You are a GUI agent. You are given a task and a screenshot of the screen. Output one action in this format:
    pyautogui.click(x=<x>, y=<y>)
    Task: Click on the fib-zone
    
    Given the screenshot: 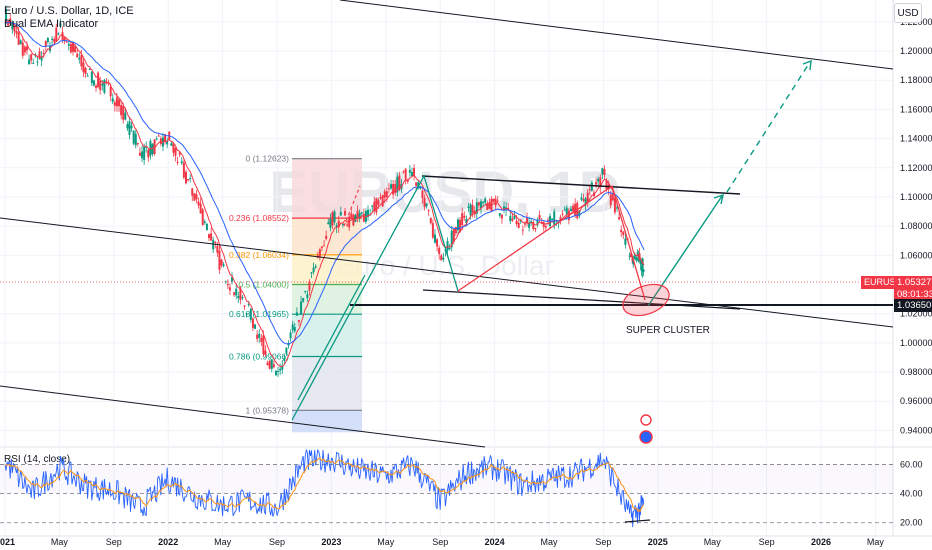 What is the action you would take?
    pyautogui.click(x=327, y=269)
    